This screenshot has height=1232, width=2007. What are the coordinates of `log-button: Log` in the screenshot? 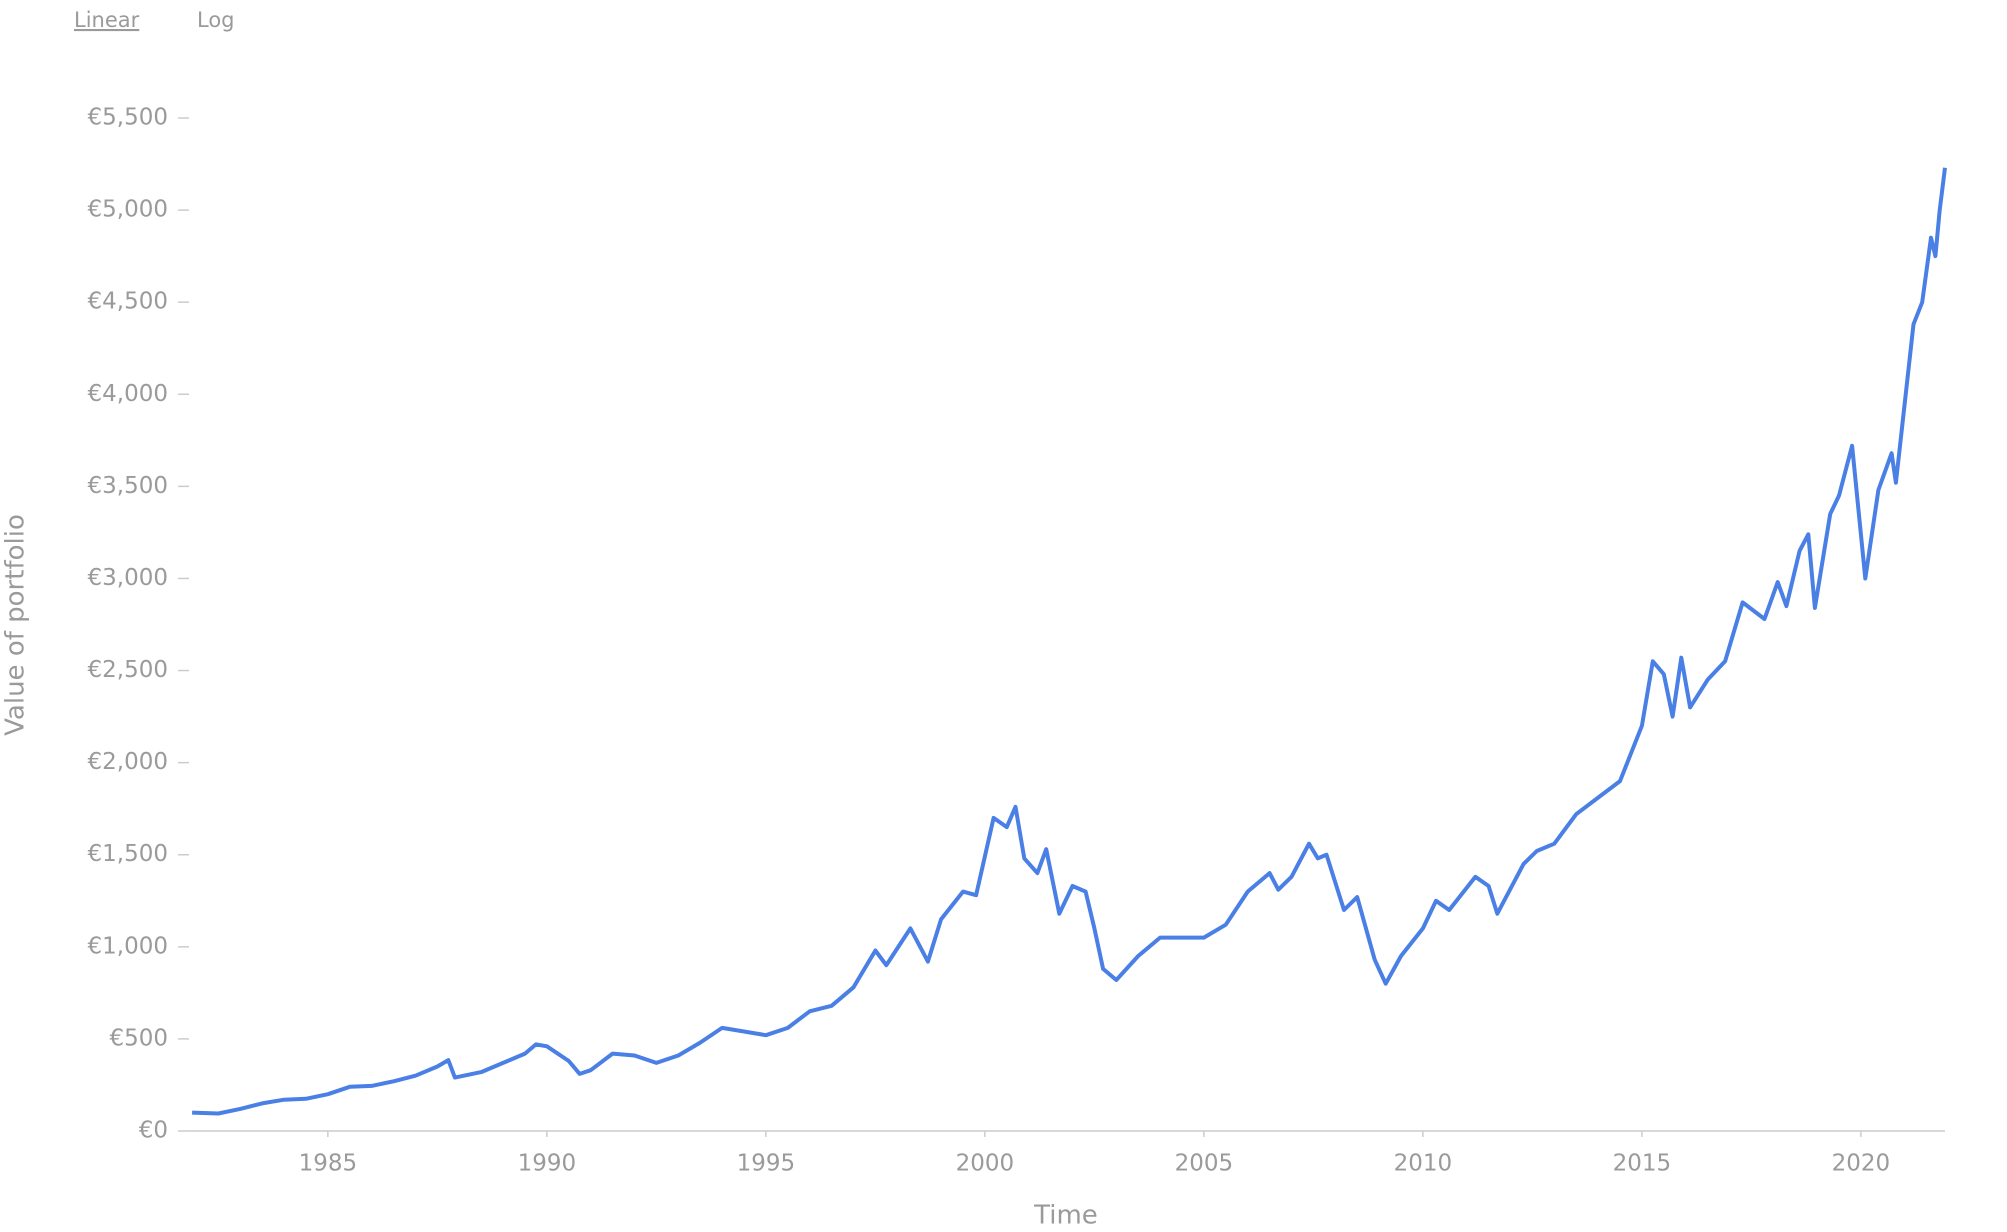 It's located at (216, 20).